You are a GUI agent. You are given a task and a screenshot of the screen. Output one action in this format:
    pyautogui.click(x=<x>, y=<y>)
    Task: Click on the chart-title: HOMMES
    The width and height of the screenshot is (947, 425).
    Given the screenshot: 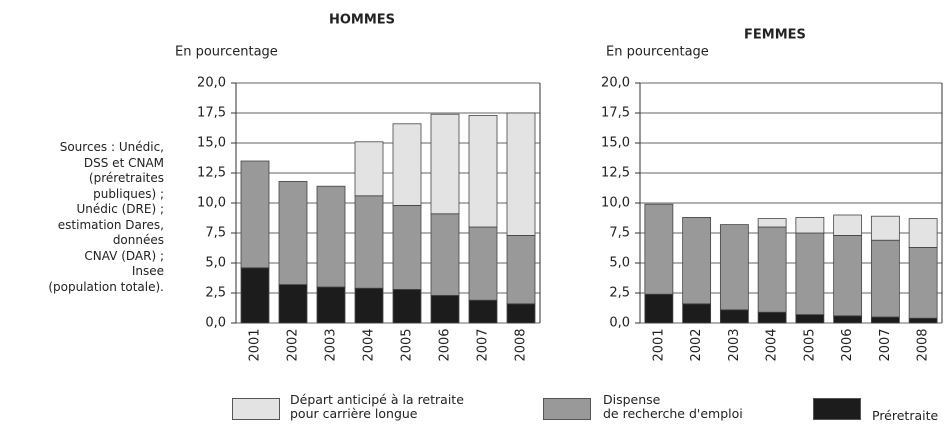 What is the action you would take?
    pyautogui.click(x=362, y=20)
    